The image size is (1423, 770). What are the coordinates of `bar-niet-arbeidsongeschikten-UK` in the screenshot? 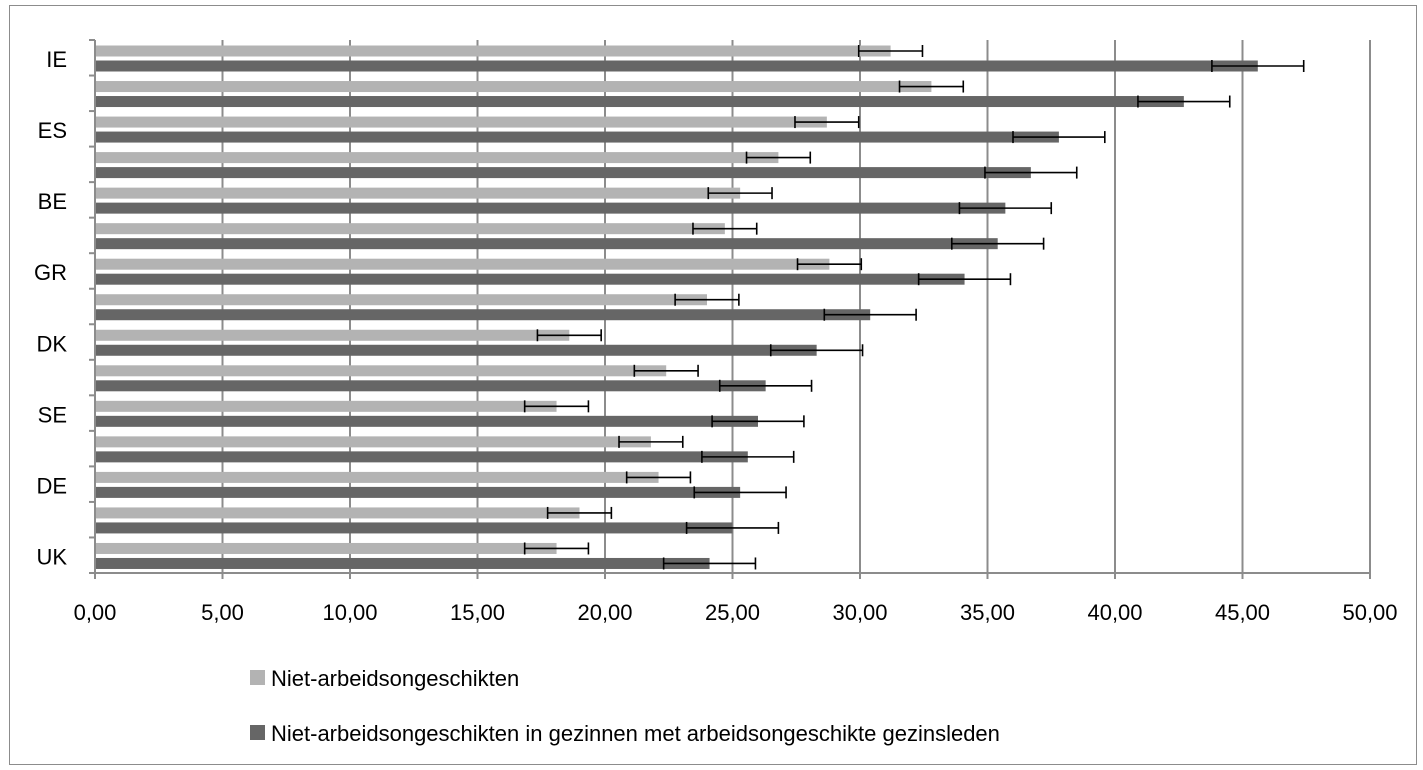 It's located at (326, 548).